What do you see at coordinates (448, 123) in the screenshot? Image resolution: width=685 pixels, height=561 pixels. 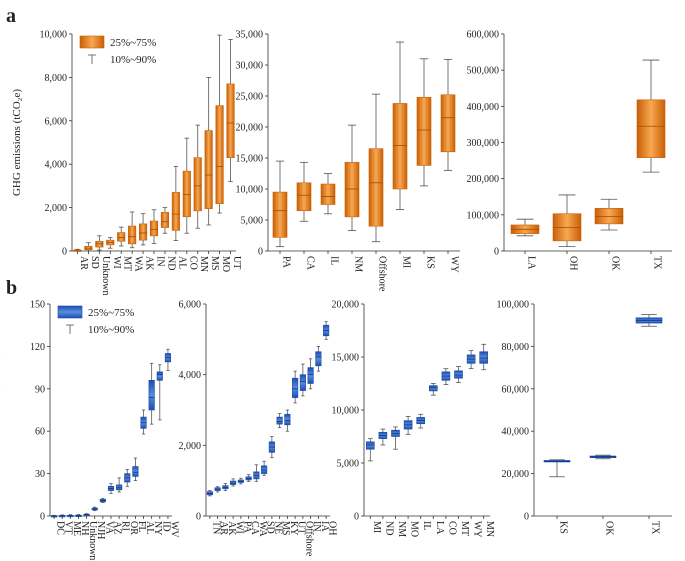 I see `box-WY` at bounding box center [448, 123].